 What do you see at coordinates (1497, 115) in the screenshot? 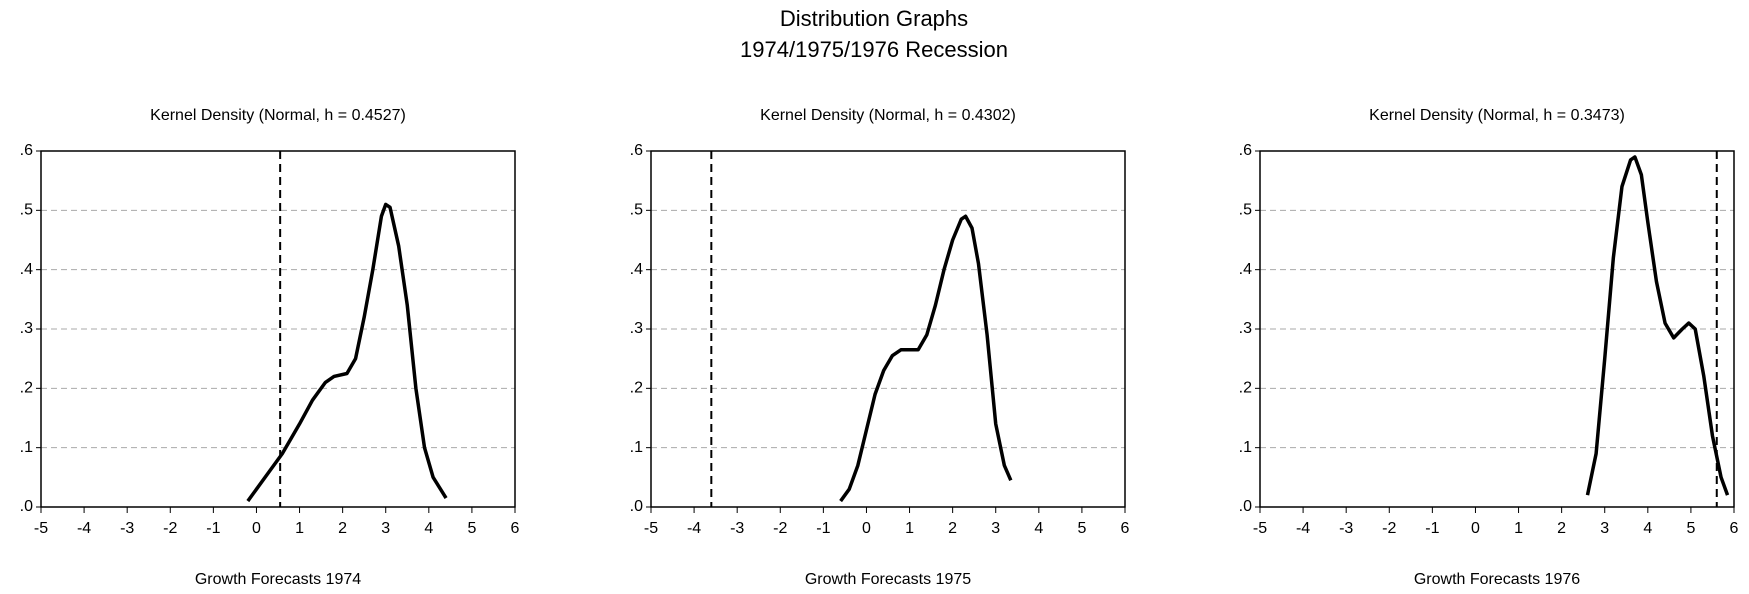
I see `chart-title: Kernel Density (Normal, h = 0.3473)` at bounding box center [1497, 115].